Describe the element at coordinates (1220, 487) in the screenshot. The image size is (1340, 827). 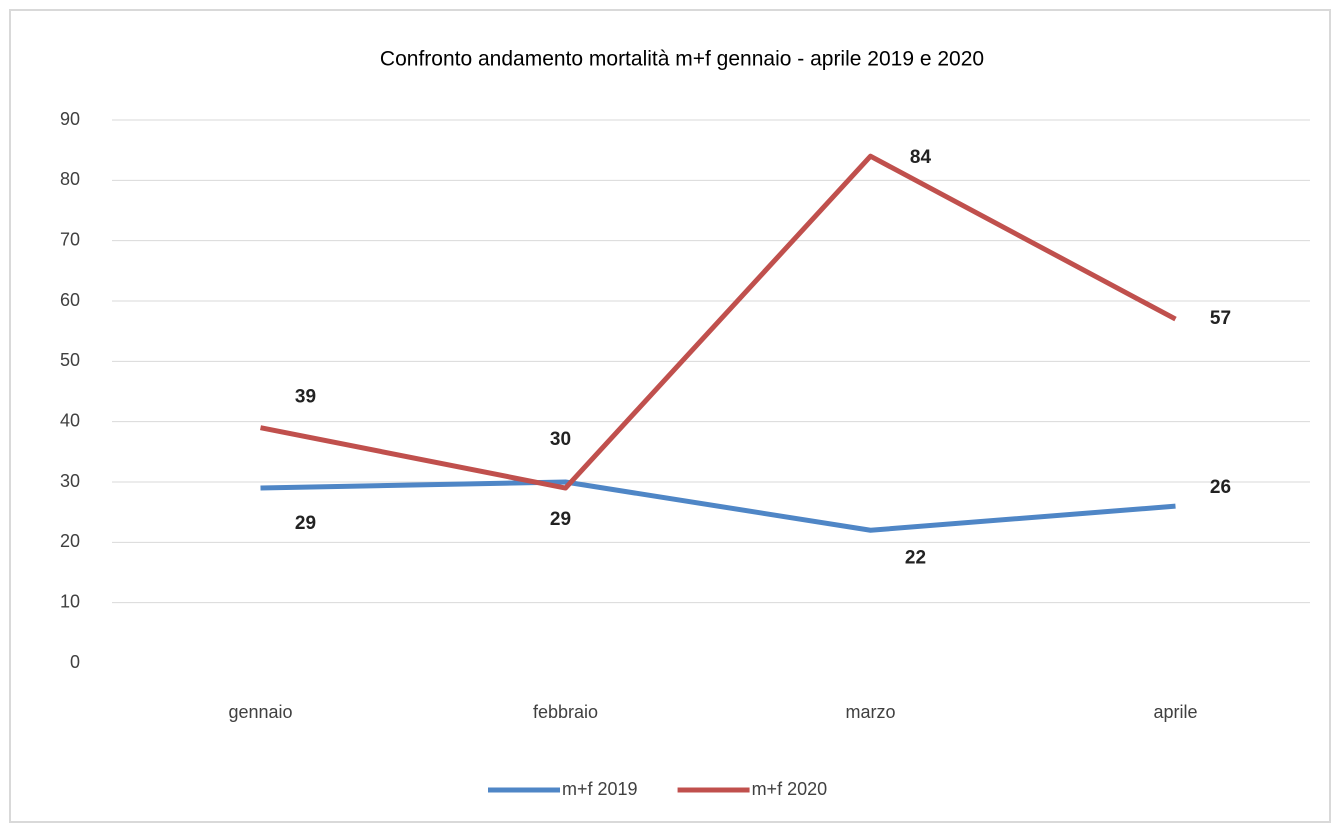
I see `data-label: 26` at that location.